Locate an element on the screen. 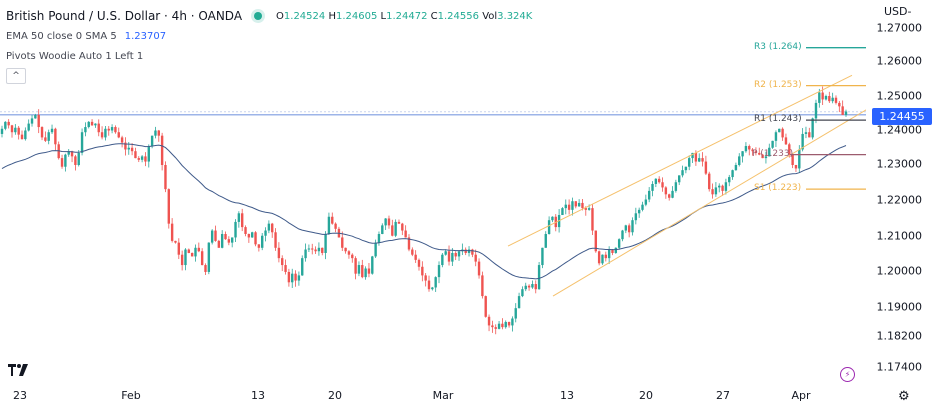  ema-indicator-value: 1.23707 is located at coordinates (145, 36).